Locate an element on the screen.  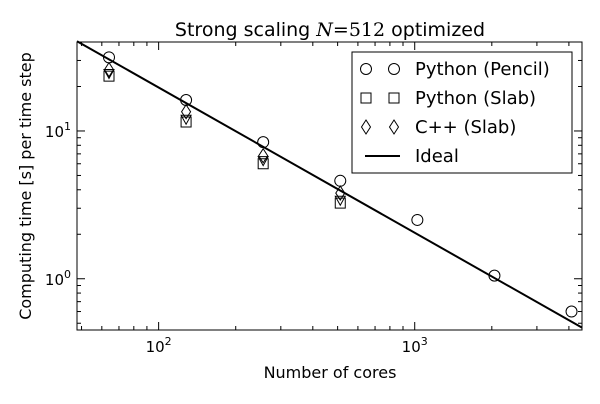
legend-label: Python (Slab) is located at coordinates (475, 98).